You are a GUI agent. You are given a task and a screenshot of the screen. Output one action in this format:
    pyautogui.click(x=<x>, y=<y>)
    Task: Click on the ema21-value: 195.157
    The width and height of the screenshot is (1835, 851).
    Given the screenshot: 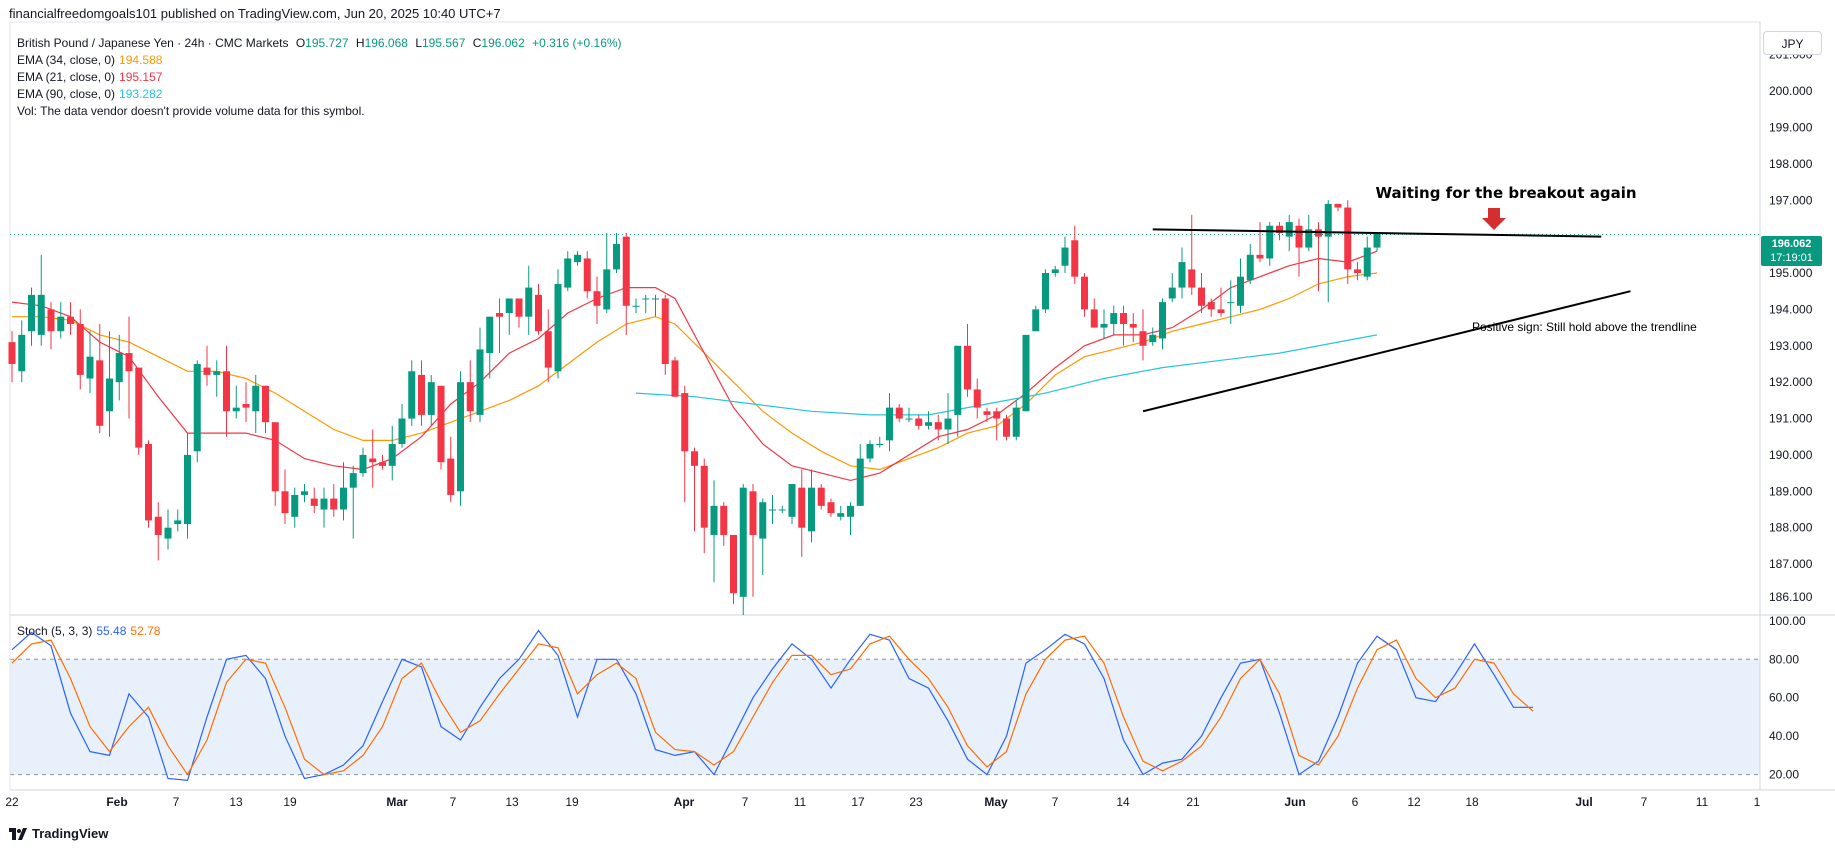 What is the action you would take?
    pyautogui.click(x=141, y=77)
    